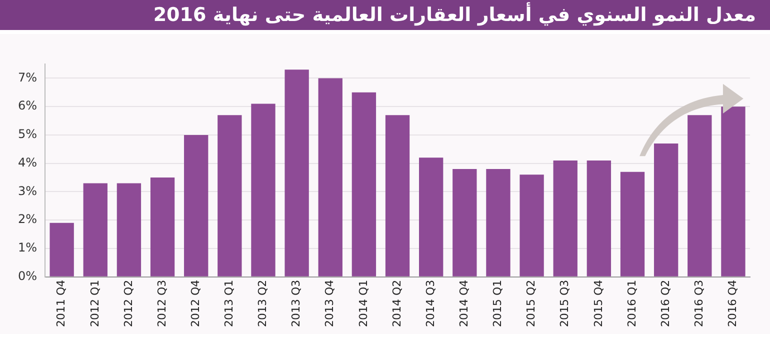 The height and width of the screenshot is (354, 770). I want to click on x-tick-label: 2012 Q4, so click(195, 304).